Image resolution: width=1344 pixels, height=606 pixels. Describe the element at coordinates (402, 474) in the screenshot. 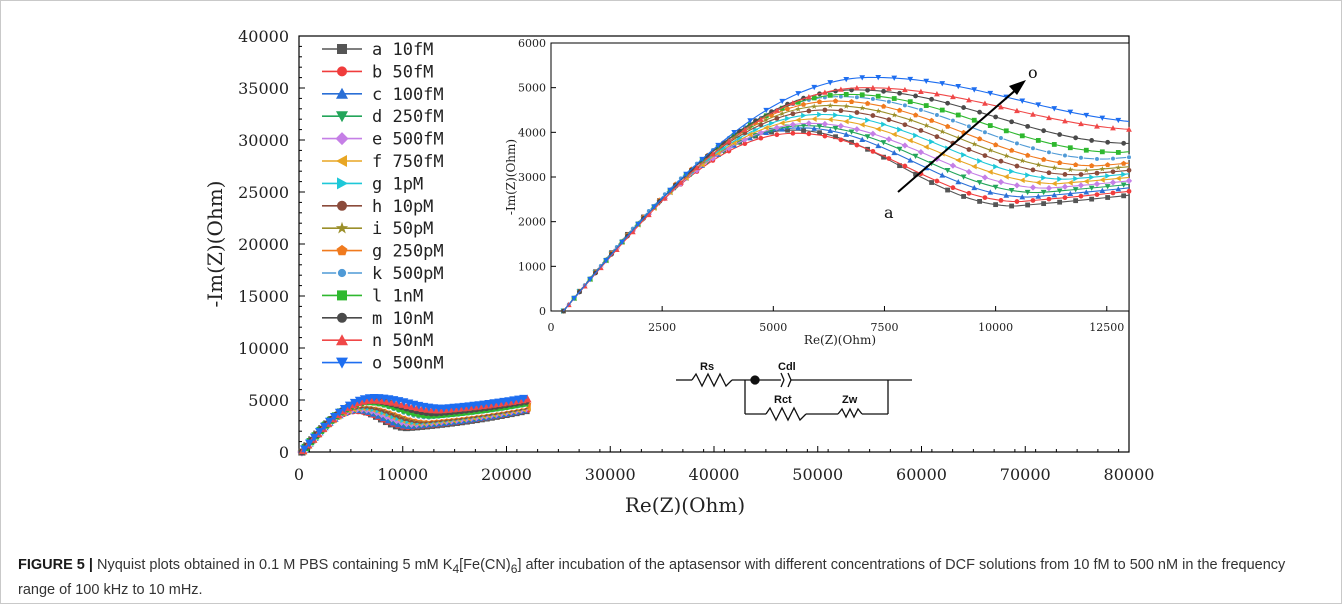

I see `main-x-tick-label: 10000` at that location.